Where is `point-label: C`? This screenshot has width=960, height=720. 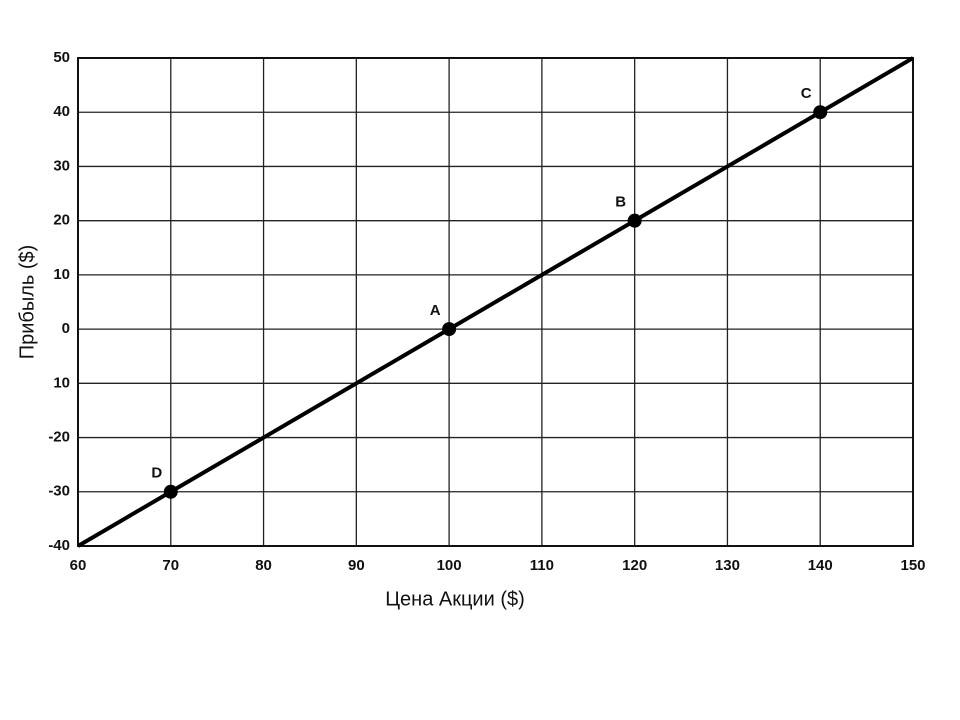
point-label: C is located at coordinates (806, 93).